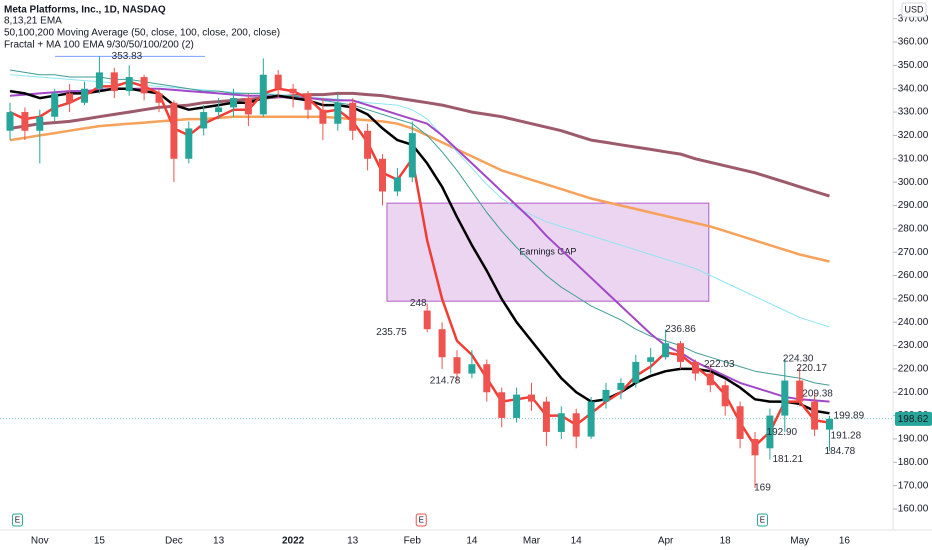  What do you see at coordinates (913, 182) in the screenshot?
I see `y-tick-label: 300.00` at bounding box center [913, 182].